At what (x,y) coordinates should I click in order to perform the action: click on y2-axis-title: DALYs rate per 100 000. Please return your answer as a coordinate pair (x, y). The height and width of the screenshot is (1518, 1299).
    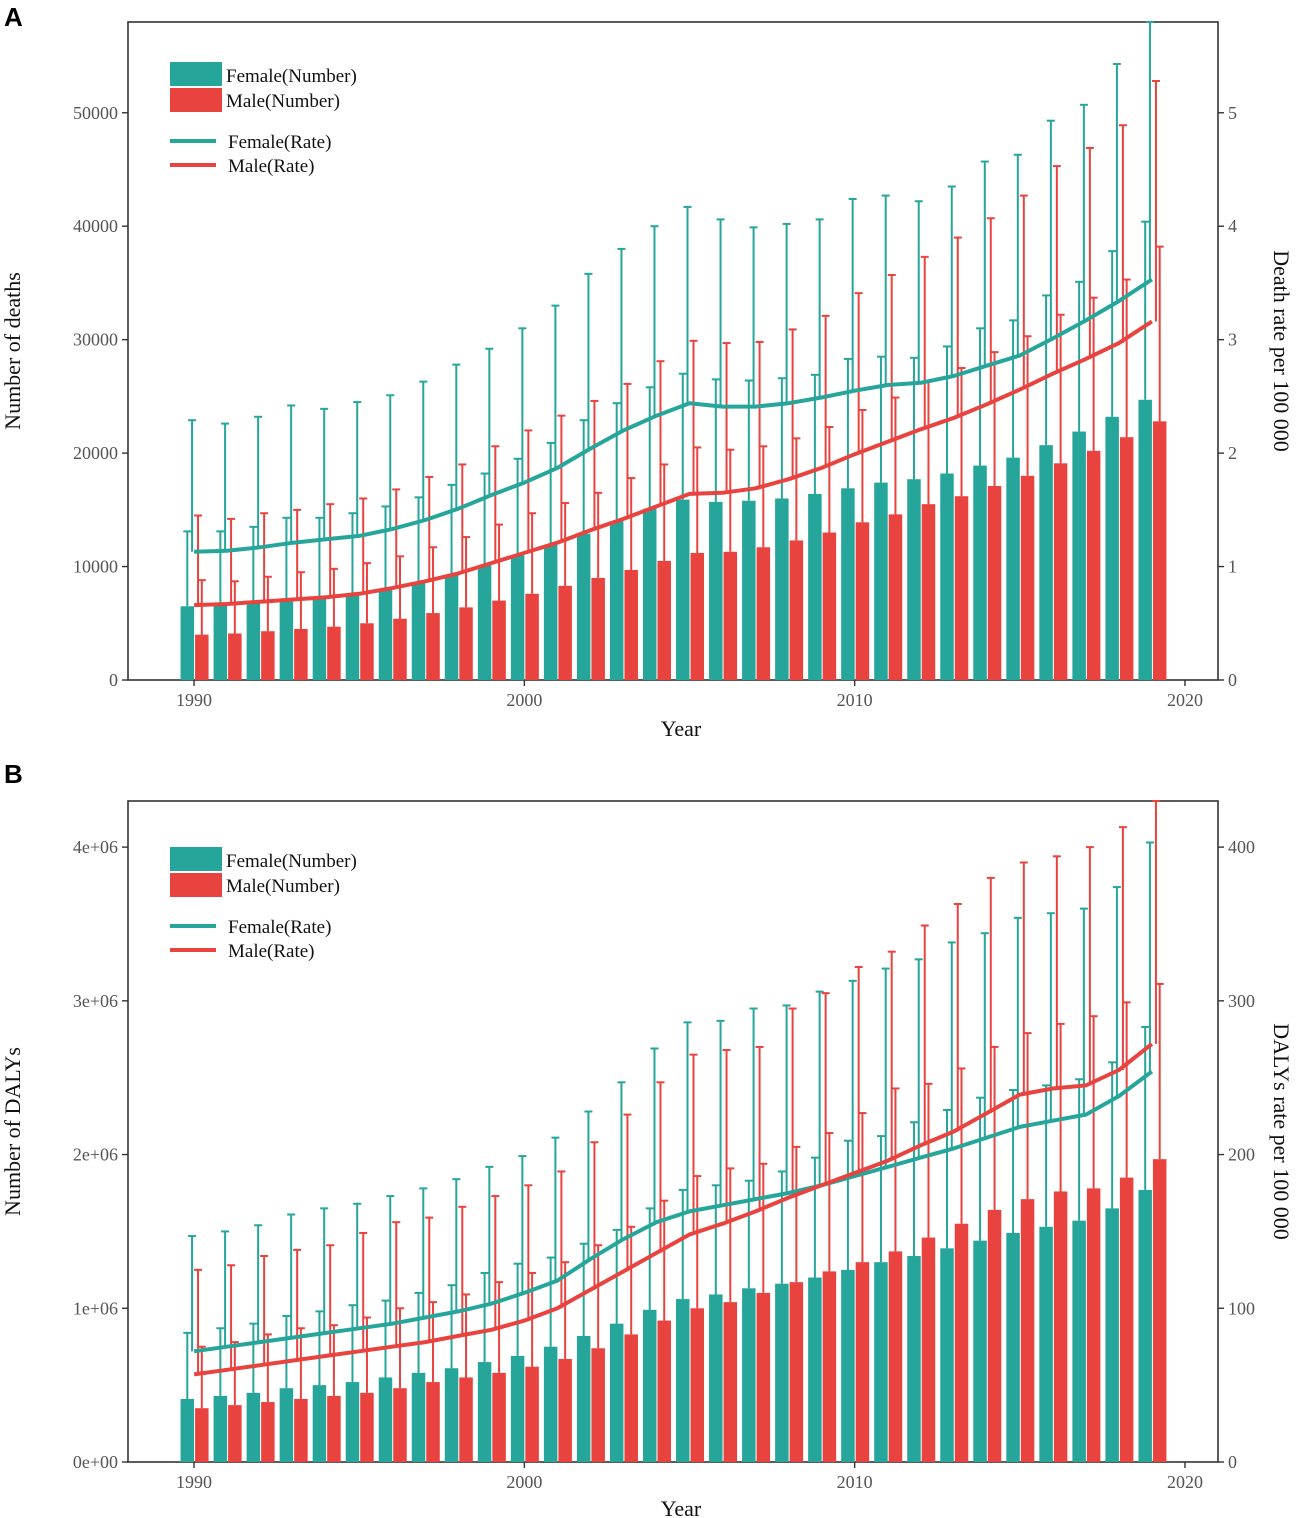
    Looking at the image, I should click on (1281, 1131).